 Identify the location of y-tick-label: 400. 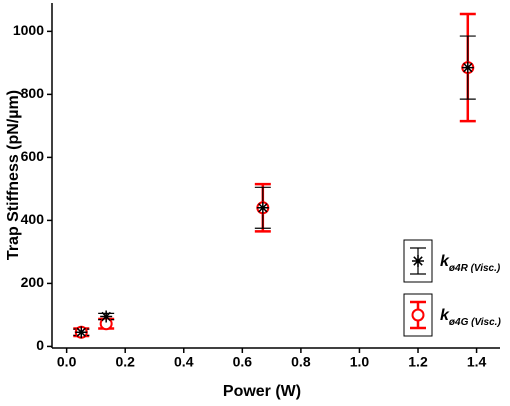
(33, 219).